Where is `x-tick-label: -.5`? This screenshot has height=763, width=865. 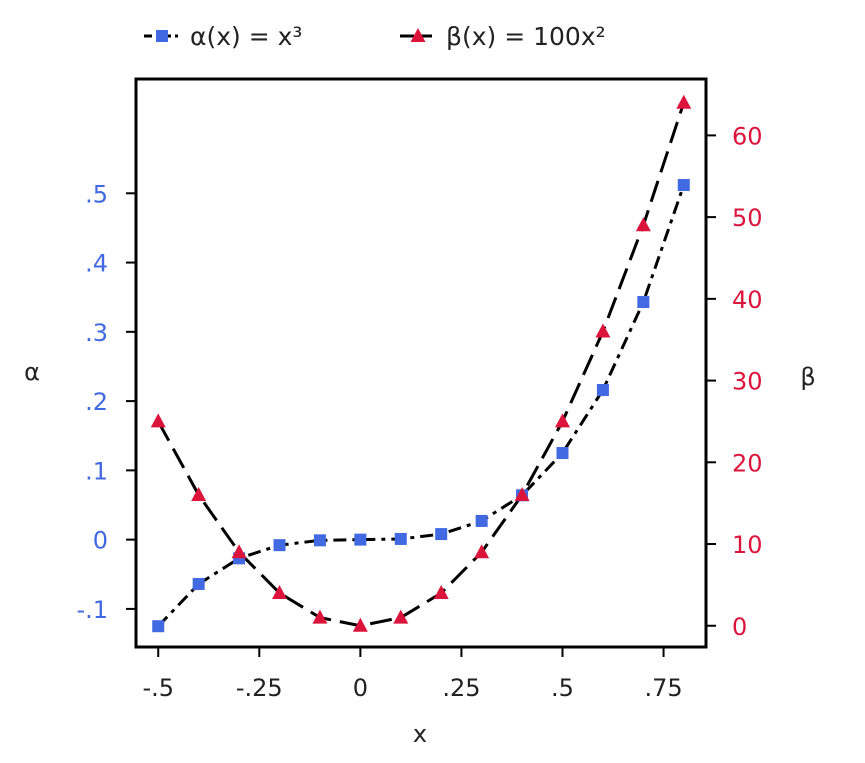
x-tick-label: -.5 is located at coordinates (158, 688).